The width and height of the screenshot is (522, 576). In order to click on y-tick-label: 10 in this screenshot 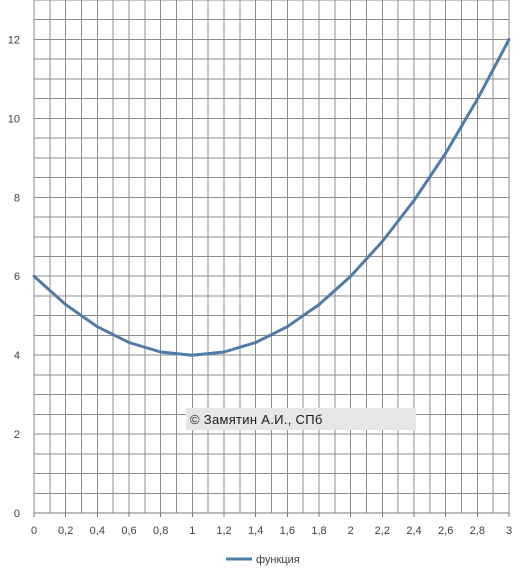, I will do `click(14, 119)`.